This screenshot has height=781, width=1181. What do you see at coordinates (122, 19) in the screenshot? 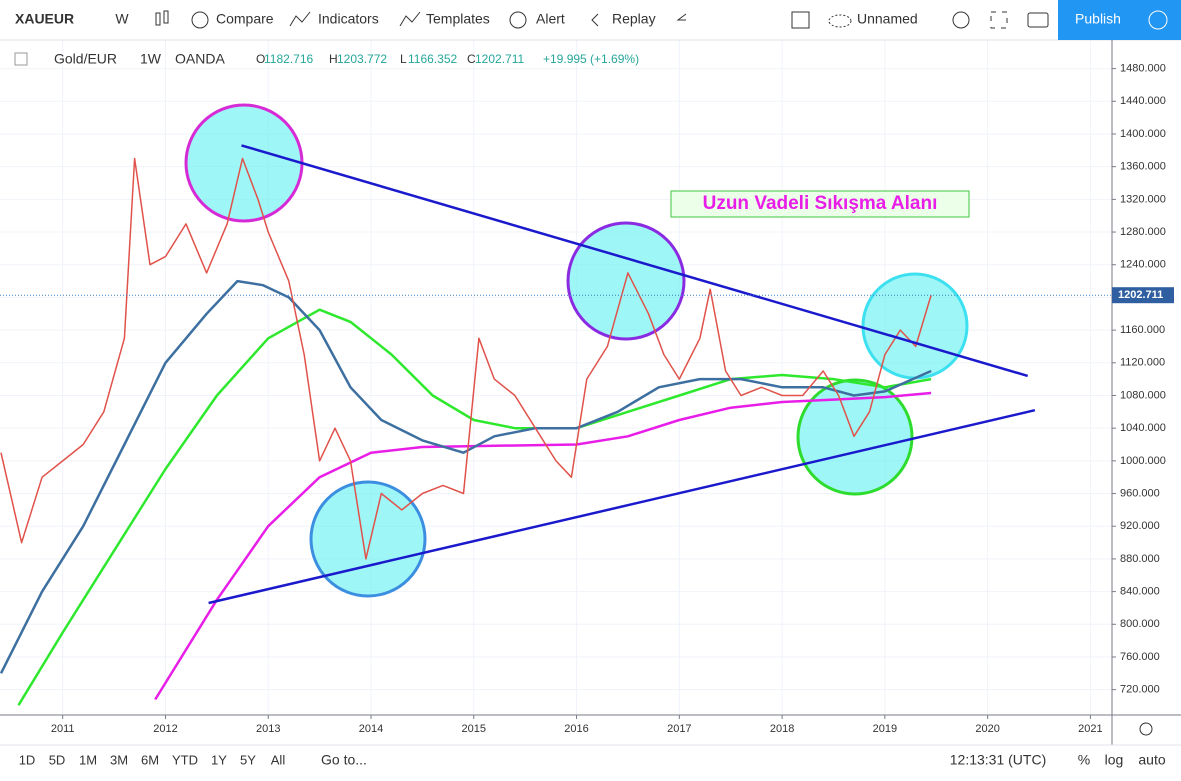
I see `interval-button: W` at bounding box center [122, 19].